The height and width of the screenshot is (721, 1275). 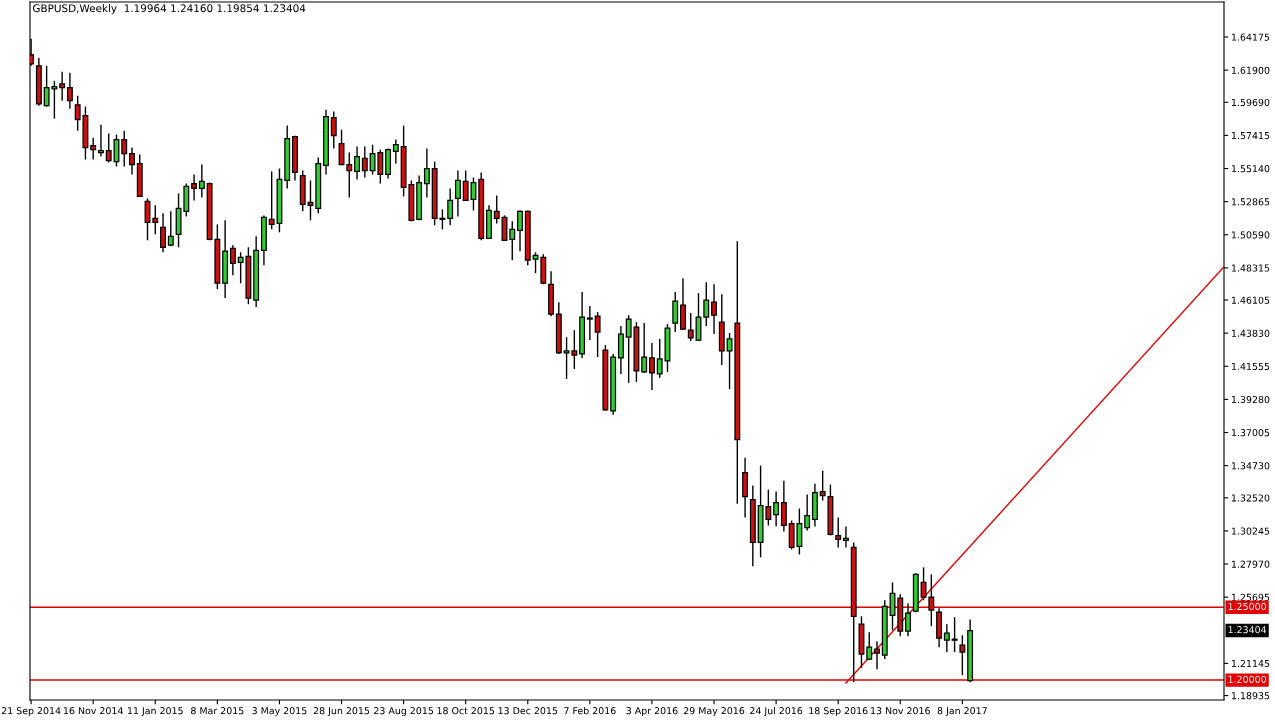 What do you see at coordinates (528, 711) in the screenshot?
I see `x-tick-label: 13 Dec 2015` at bounding box center [528, 711].